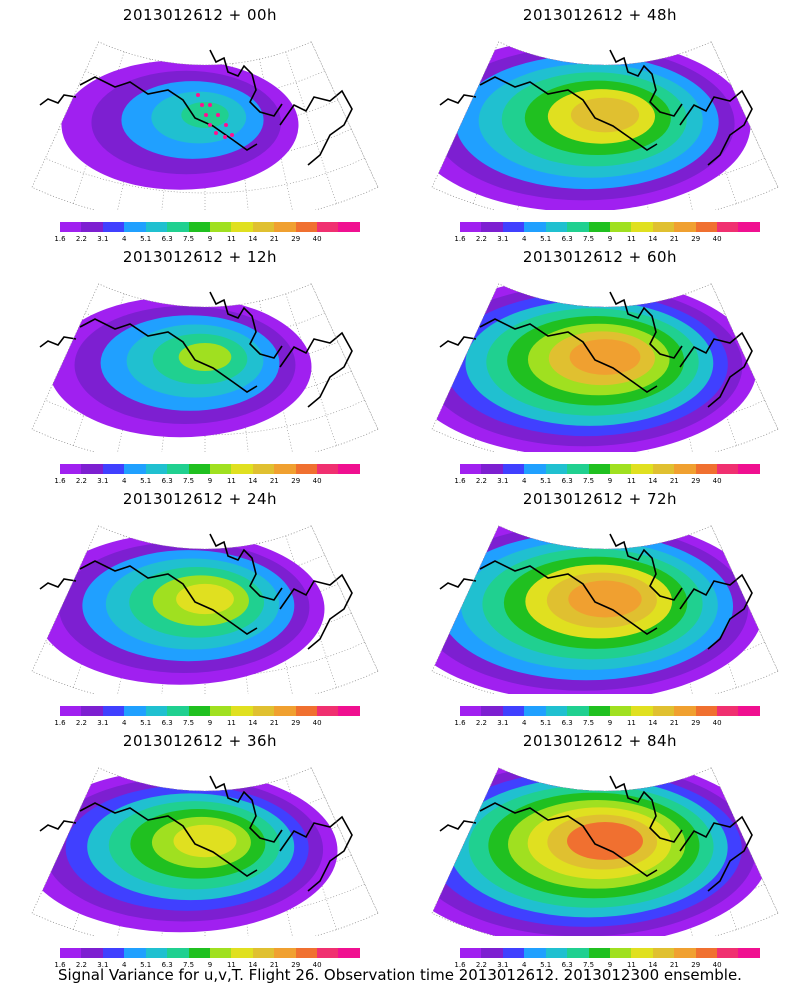 This screenshot has height=1000, width=800. What do you see at coordinates (200, 499) in the screenshot?
I see `panel-title: 2013012612 + 24h` at bounding box center [200, 499].